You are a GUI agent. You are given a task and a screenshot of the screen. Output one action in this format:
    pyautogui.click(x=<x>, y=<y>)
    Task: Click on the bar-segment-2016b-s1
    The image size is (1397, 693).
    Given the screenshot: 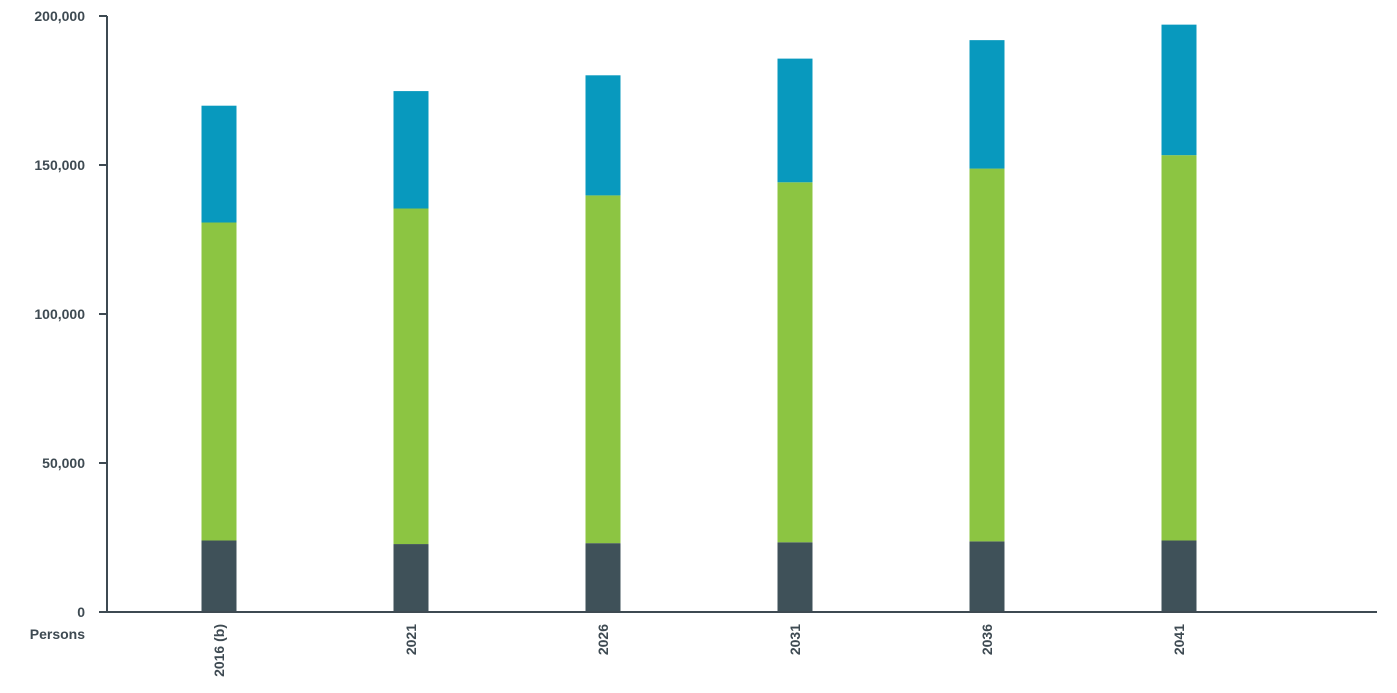 What is the action you would take?
    pyautogui.click(x=219, y=381)
    